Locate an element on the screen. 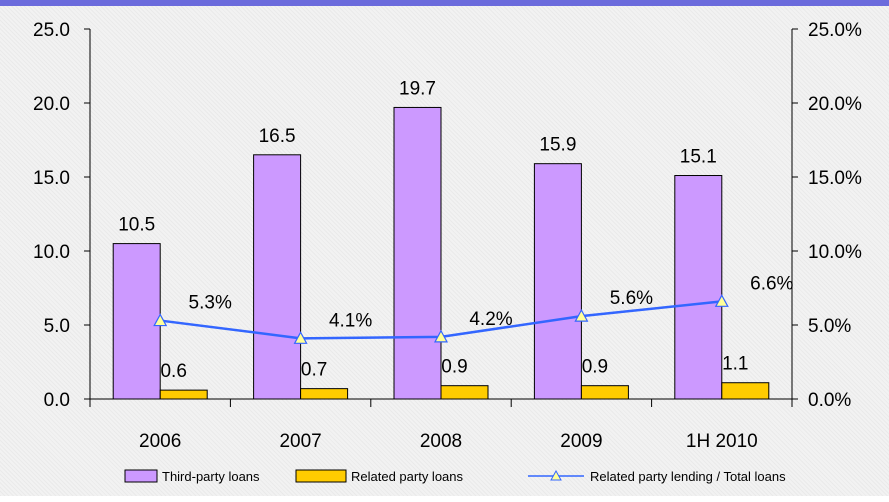  legend-label-third-party: Third-party loans is located at coordinates (211, 476).